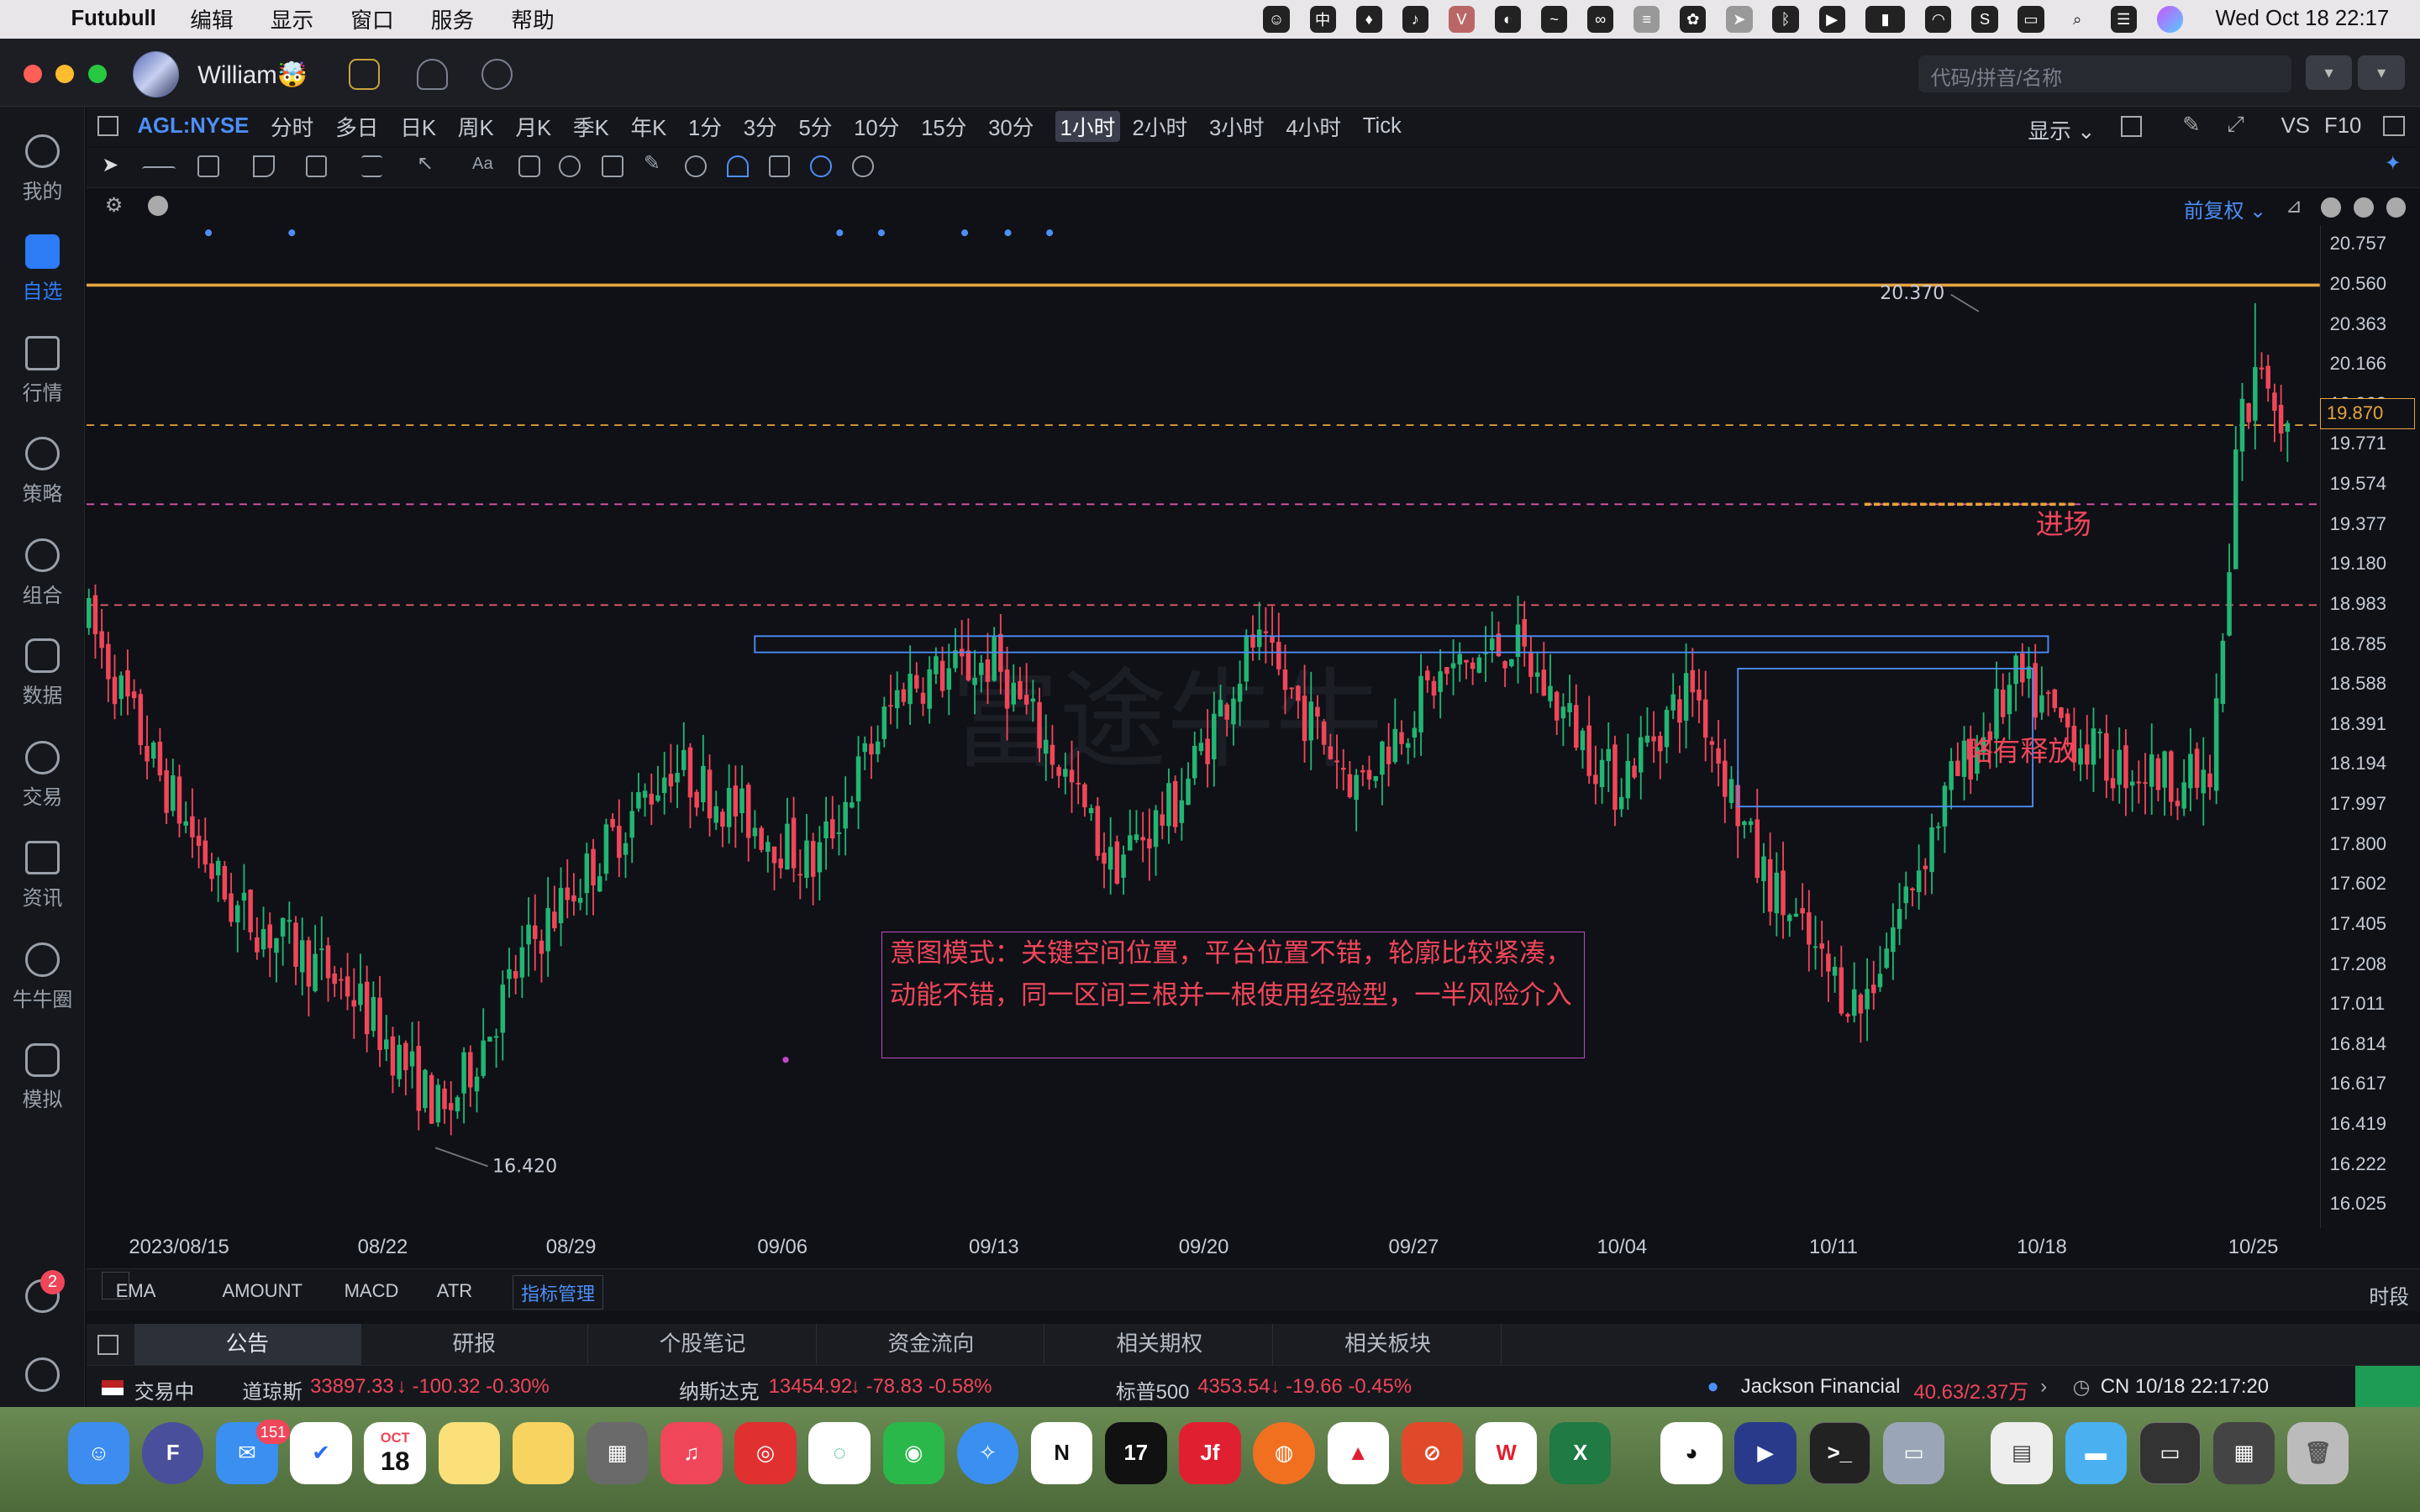 Image resolution: width=2420 pixels, height=1512 pixels. I want to click on sidebar-item-watchlist: 自选, so click(42, 268).